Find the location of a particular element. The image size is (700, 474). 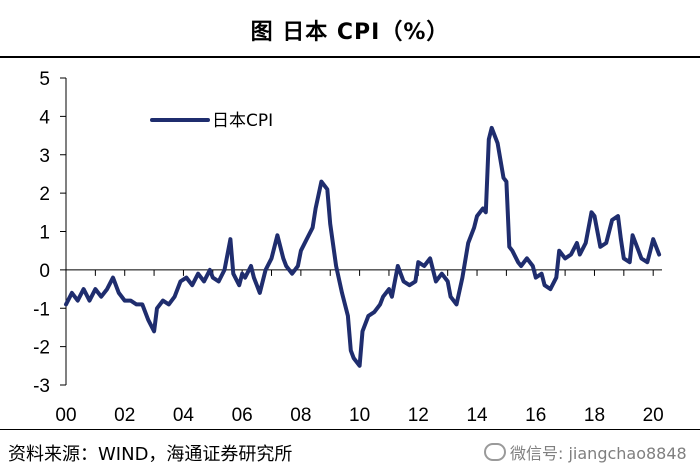

watermark: 微信号: jiangchao8848 is located at coordinates (585, 452).